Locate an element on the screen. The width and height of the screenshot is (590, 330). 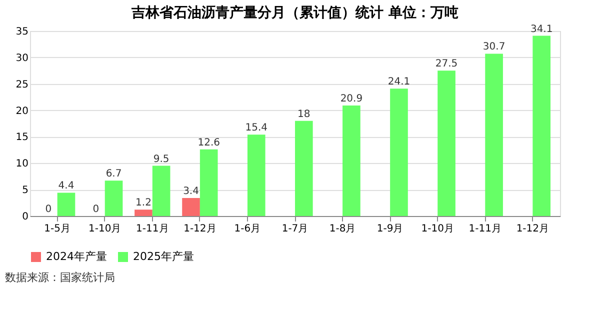
data-label: 20.9 is located at coordinates (351, 99).